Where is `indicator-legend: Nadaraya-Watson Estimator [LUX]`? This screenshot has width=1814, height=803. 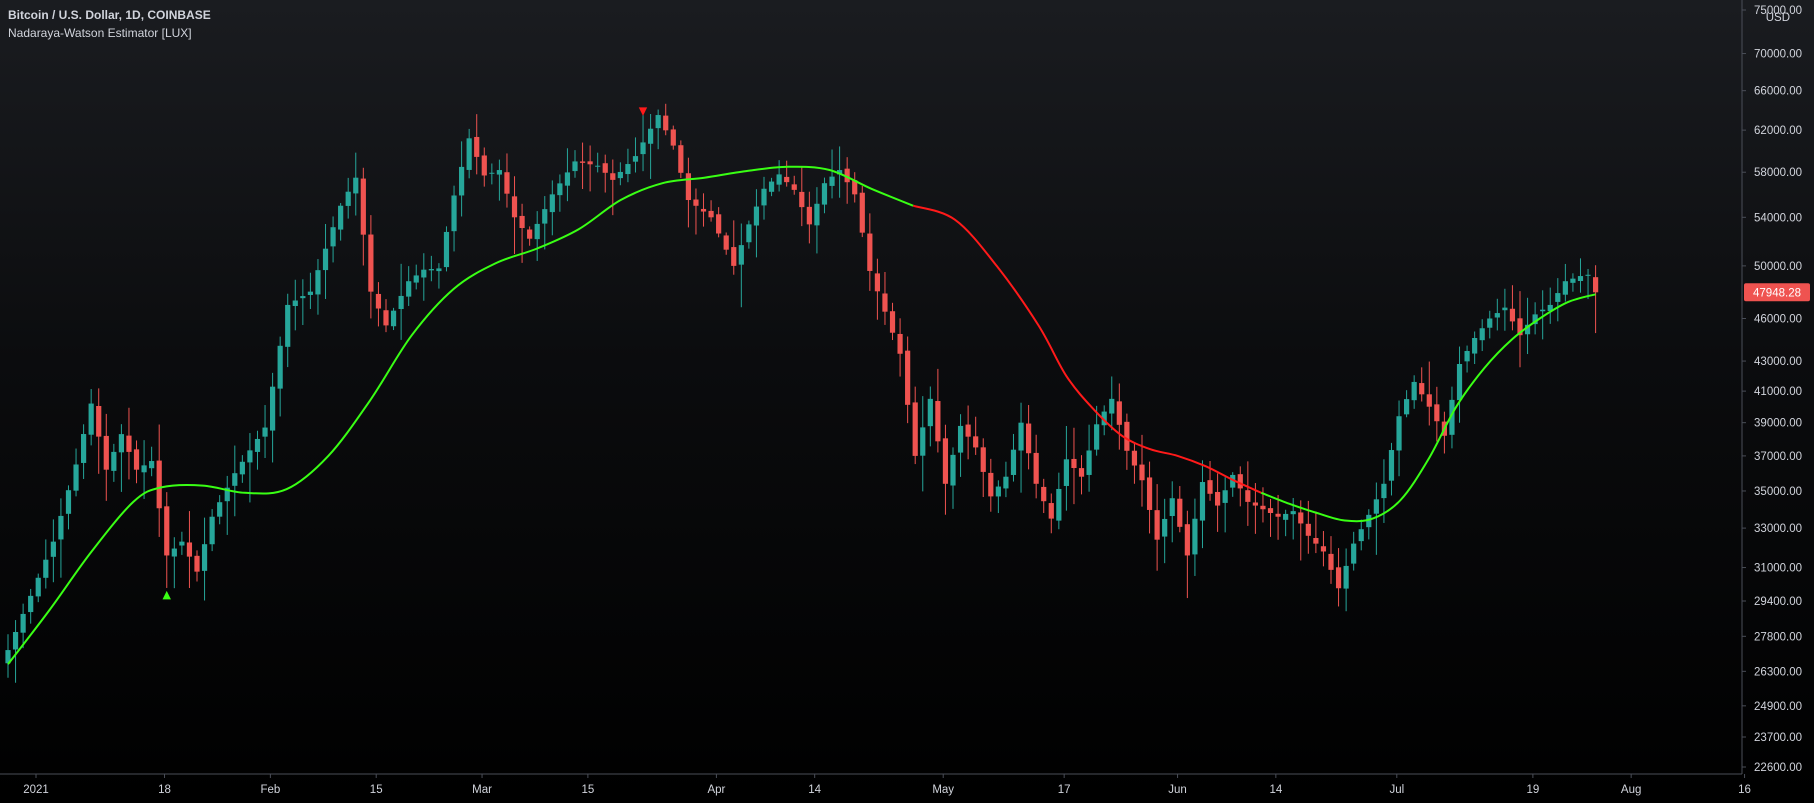
indicator-legend: Nadaraya-Watson Estimator [LUX] is located at coordinates (100, 33).